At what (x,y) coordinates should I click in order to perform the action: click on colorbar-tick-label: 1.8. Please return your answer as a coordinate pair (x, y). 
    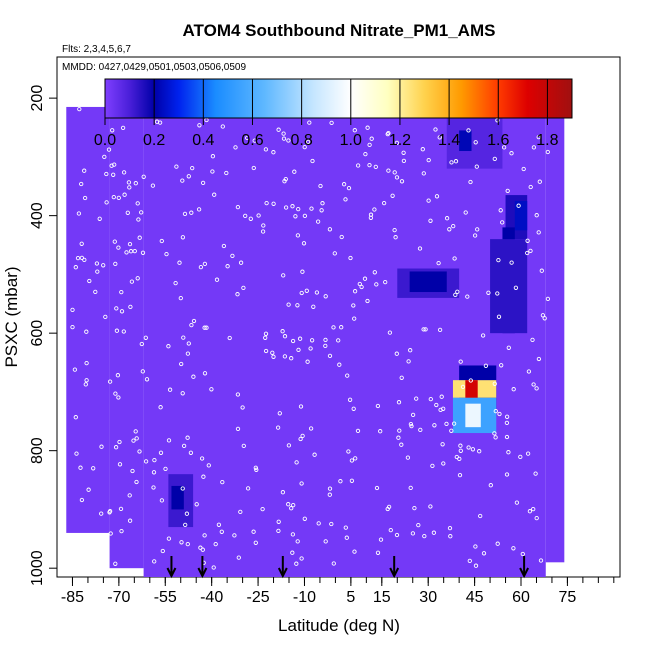
    Looking at the image, I should click on (547, 140).